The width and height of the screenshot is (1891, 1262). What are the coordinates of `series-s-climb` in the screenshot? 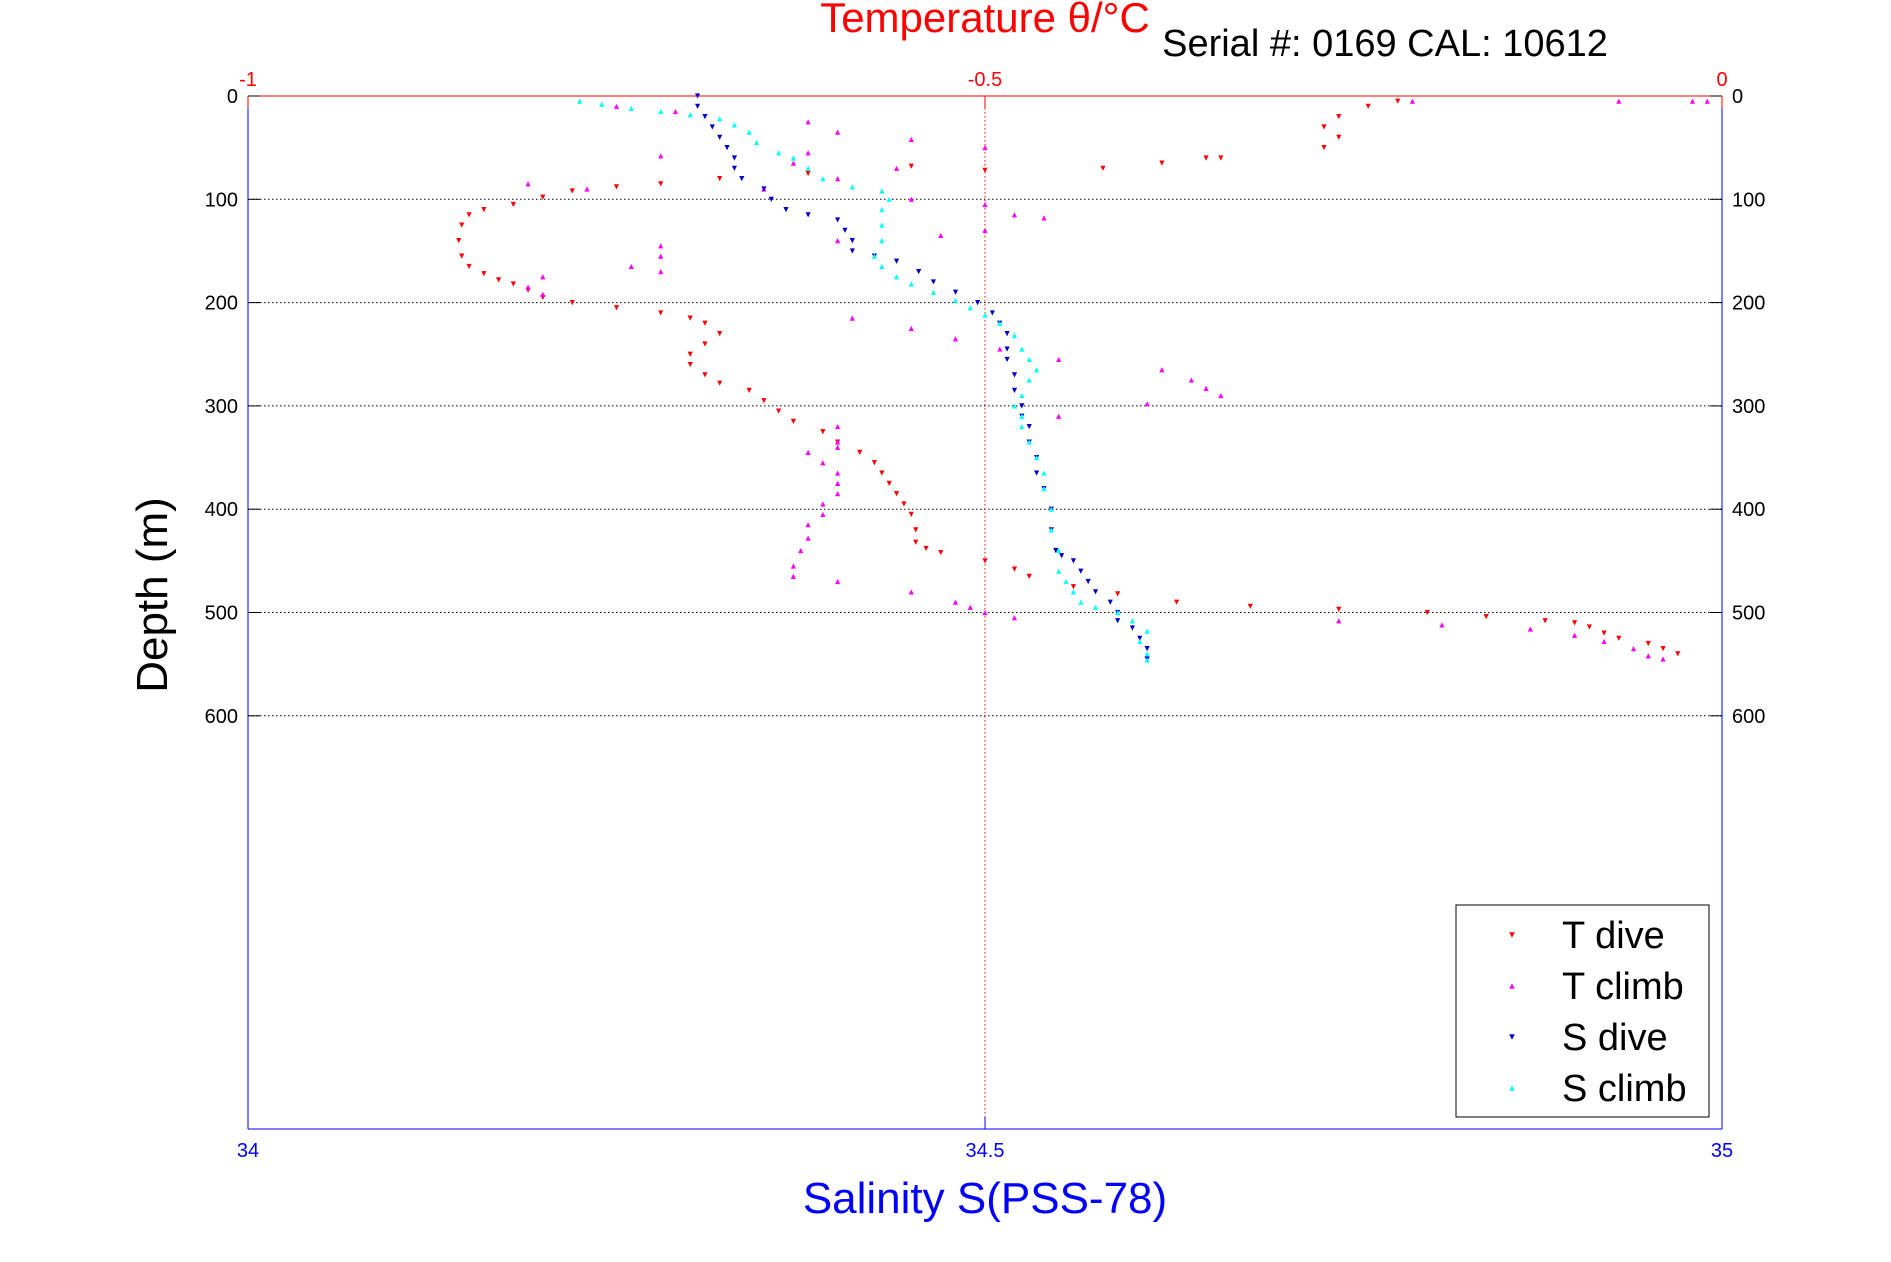 It's located at (863, 380).